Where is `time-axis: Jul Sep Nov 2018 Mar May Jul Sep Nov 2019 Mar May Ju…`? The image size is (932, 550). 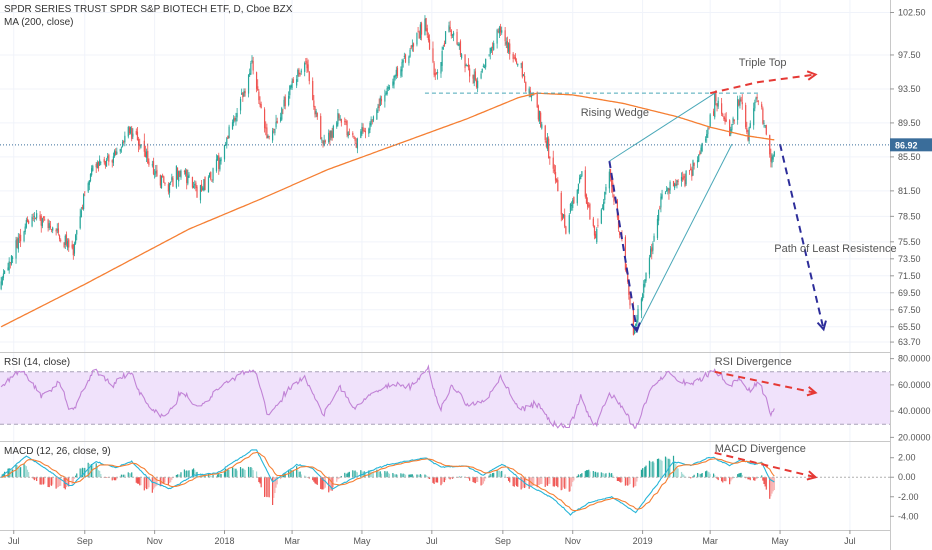 time-axis: Jul Sep Nov 2018 Mar May Jul Sep Nov 2019 Mar May Ju… is located at coordinates (432, 538).